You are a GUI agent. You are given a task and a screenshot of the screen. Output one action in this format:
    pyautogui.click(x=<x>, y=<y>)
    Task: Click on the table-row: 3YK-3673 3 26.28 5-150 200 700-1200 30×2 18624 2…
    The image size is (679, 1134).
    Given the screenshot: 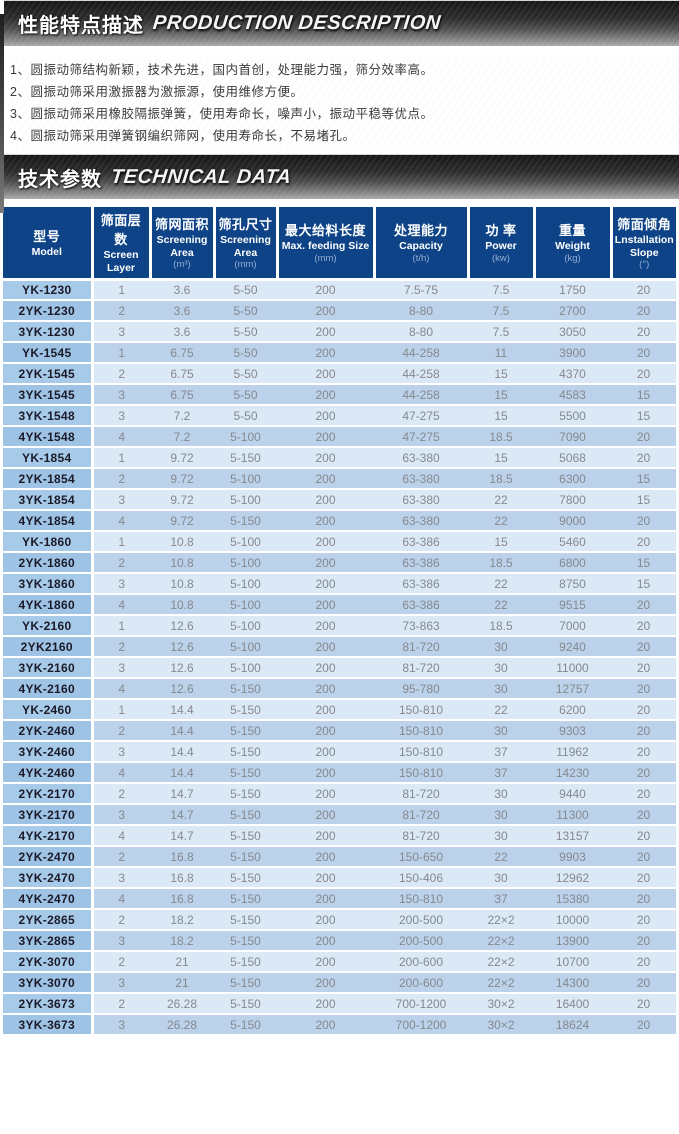 What is the action you would take?
    pyautogui.click(x=339, y=1025)
    